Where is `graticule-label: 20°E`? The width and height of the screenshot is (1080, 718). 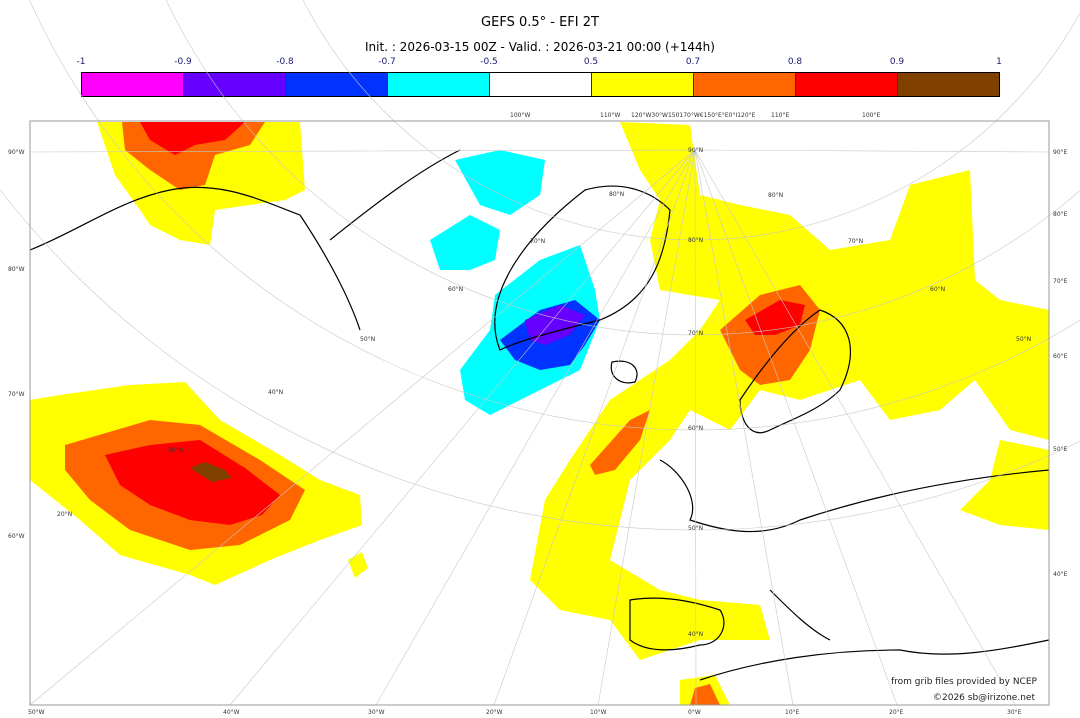 graticule-label: 20°E is located at coordinates (896, 712).